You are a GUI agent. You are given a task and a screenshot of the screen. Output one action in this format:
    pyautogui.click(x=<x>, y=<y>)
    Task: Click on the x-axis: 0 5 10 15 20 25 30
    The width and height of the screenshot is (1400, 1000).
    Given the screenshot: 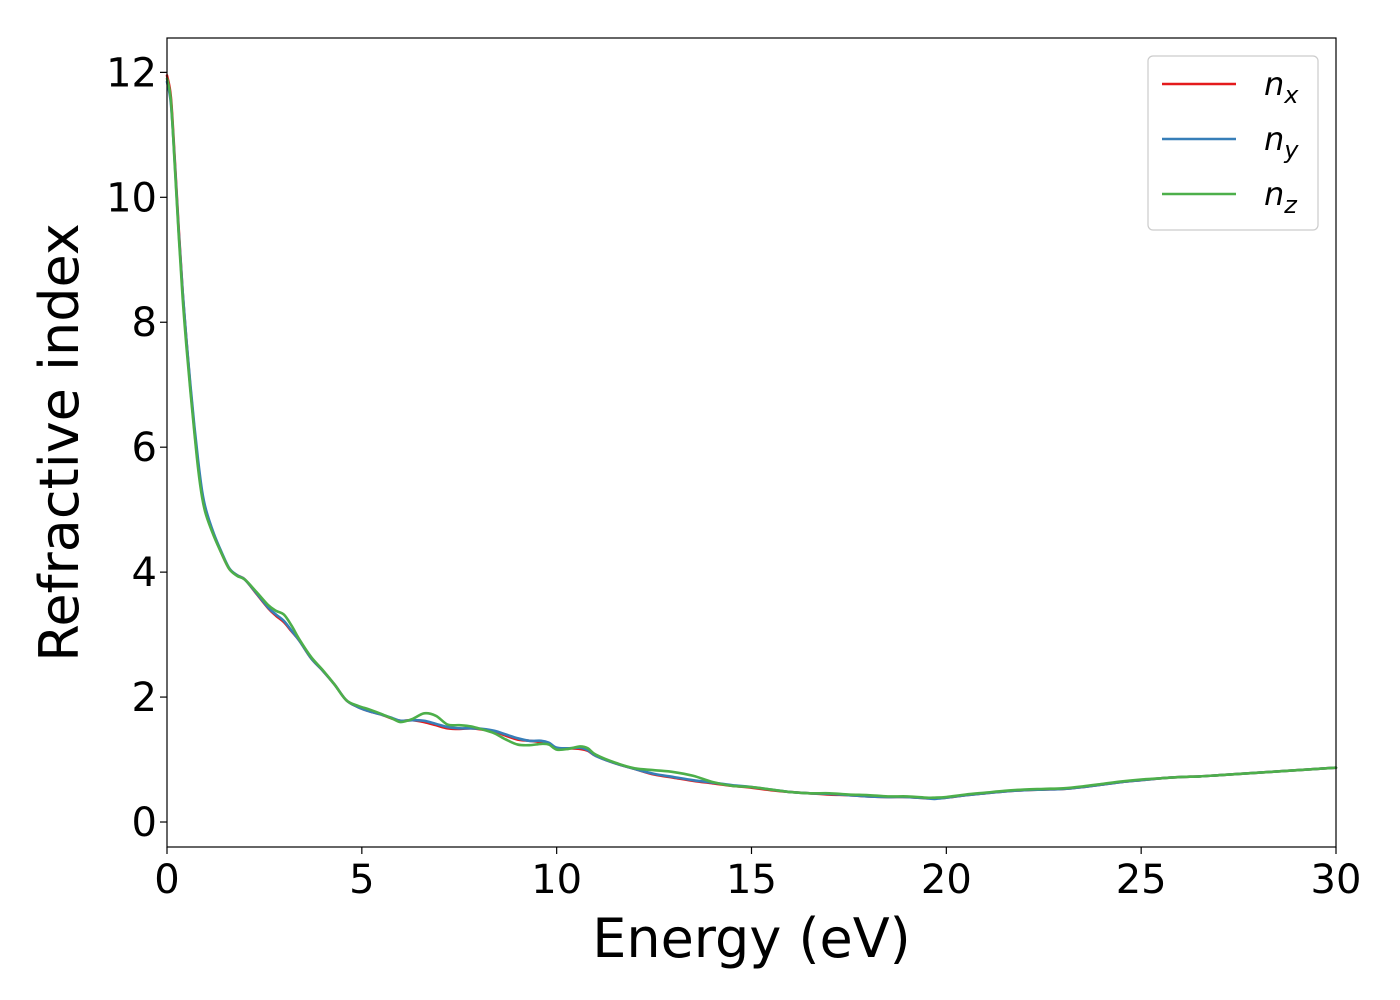 What is the action you would take?
    pyautogui.click(x=757, y=875)
    